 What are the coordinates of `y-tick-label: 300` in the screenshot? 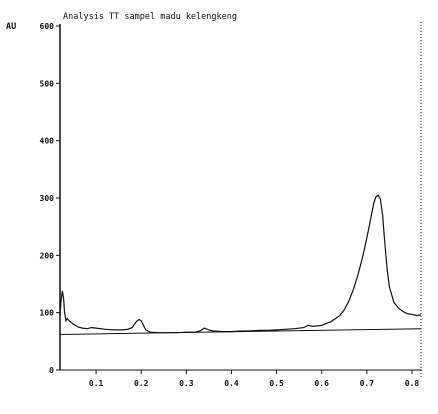 It's located at (47, 198).